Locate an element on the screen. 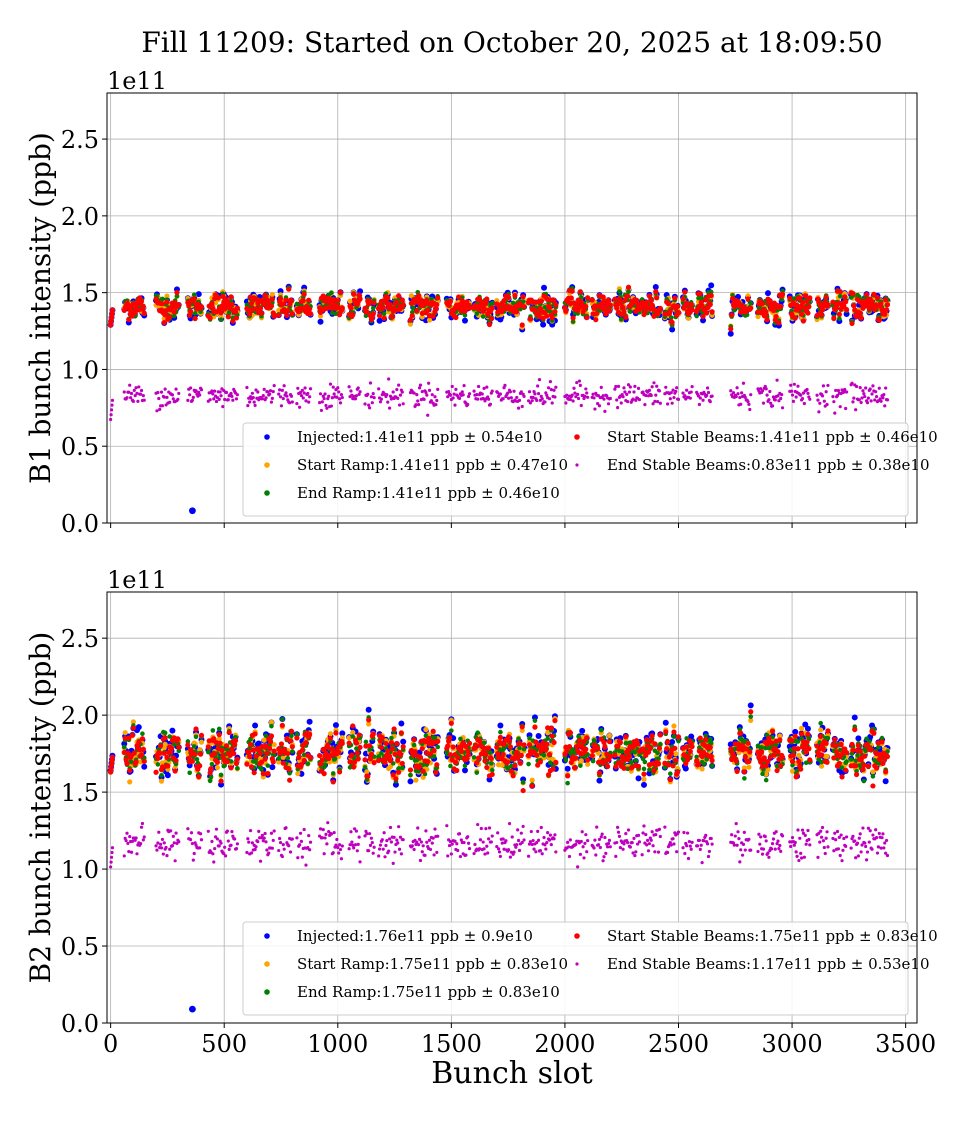  x-tick-label: 2500 is located at coordinates (678, 1044).